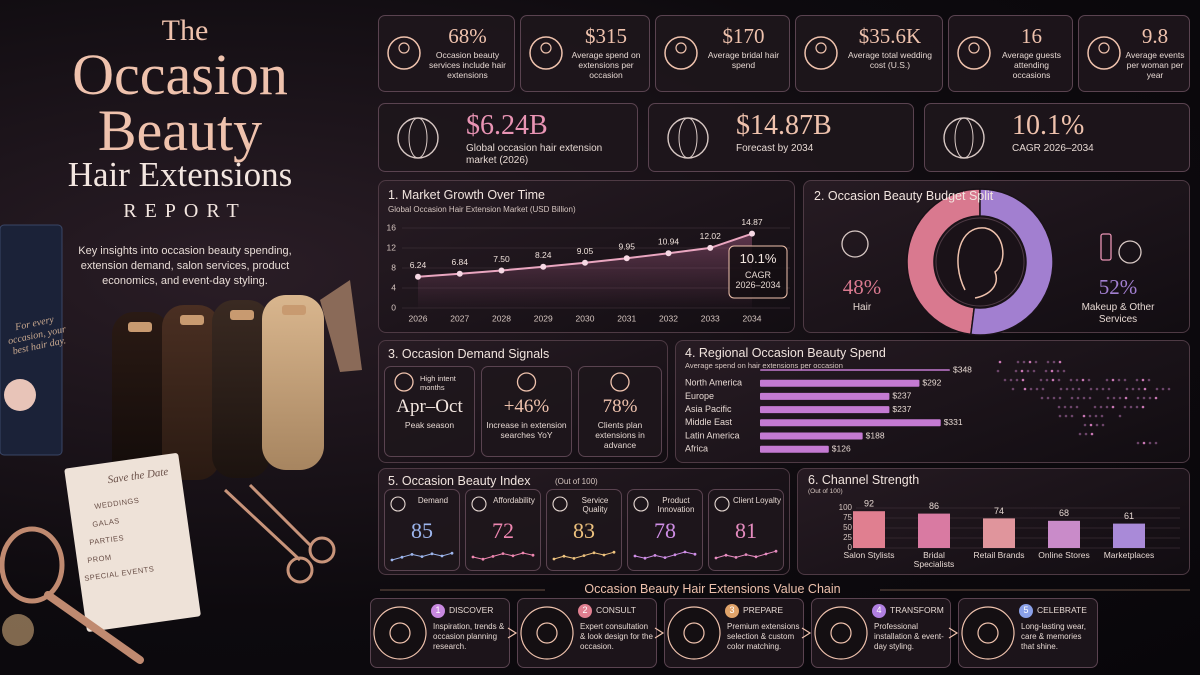  I want to click on stat-icon, so click(418, 138).